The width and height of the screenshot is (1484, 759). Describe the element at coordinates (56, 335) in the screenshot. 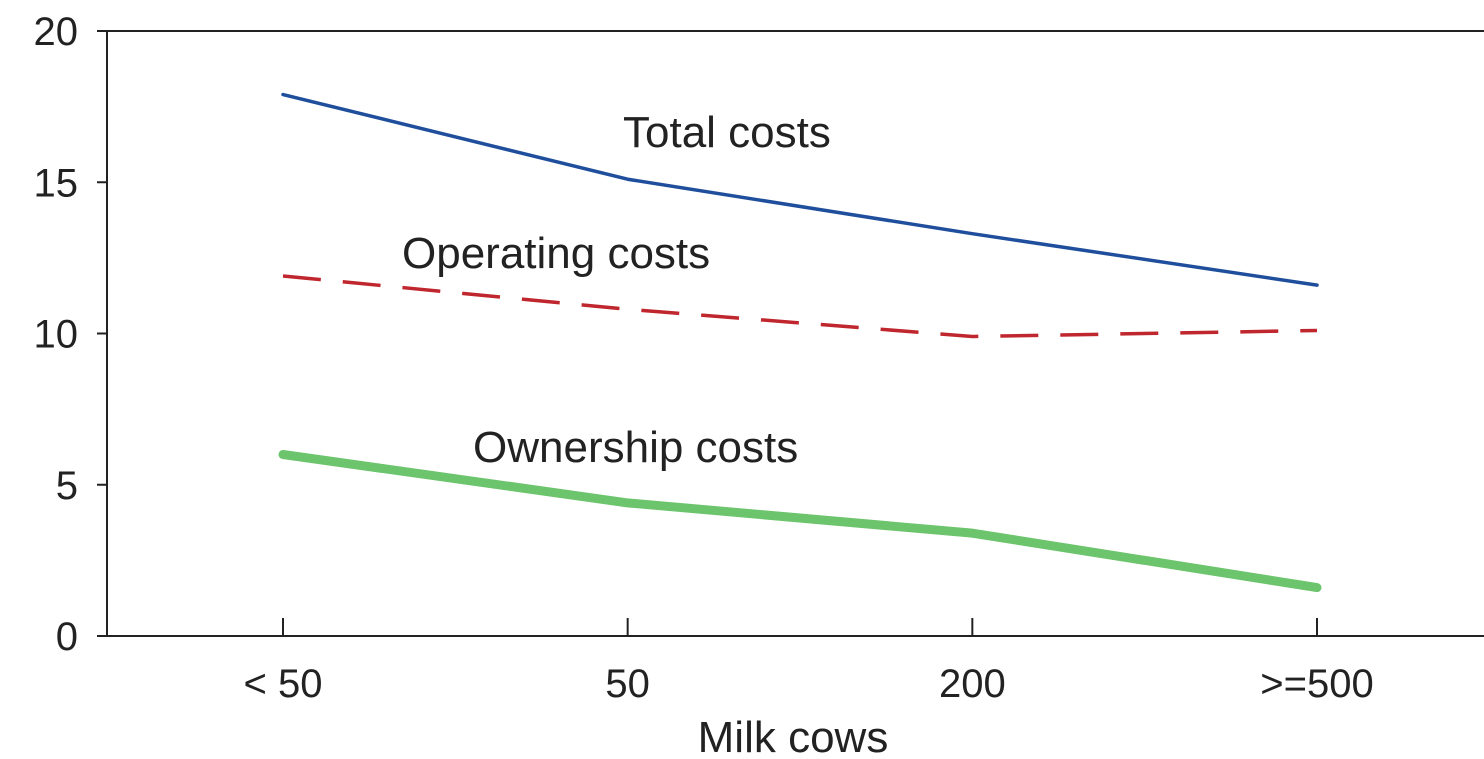

I see `y-tick-label: 10` at that location.